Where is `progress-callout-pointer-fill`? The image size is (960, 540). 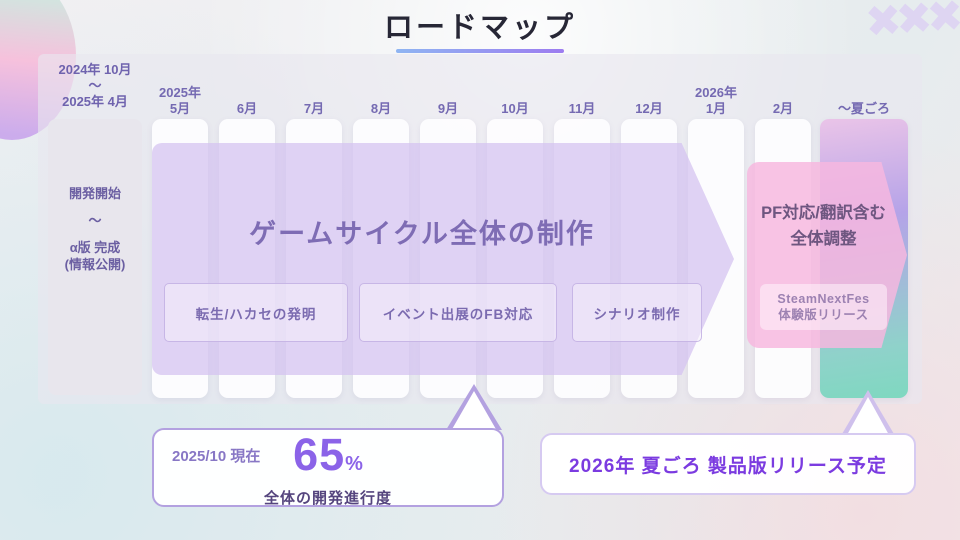 progress-callout-pointer-fill is located at coordinates (474, 411).